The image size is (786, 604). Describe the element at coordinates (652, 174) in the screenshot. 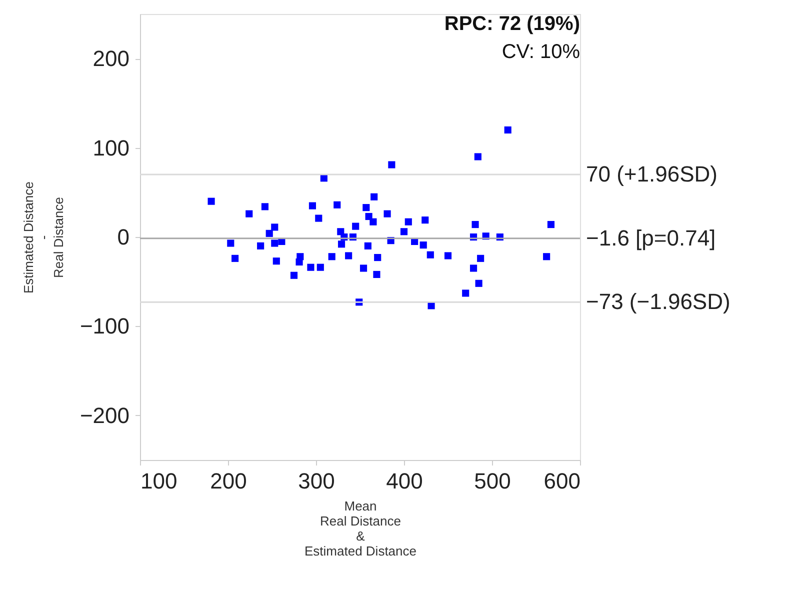

I see `ref-line-label: 70 (+1.96SD)` at that location.